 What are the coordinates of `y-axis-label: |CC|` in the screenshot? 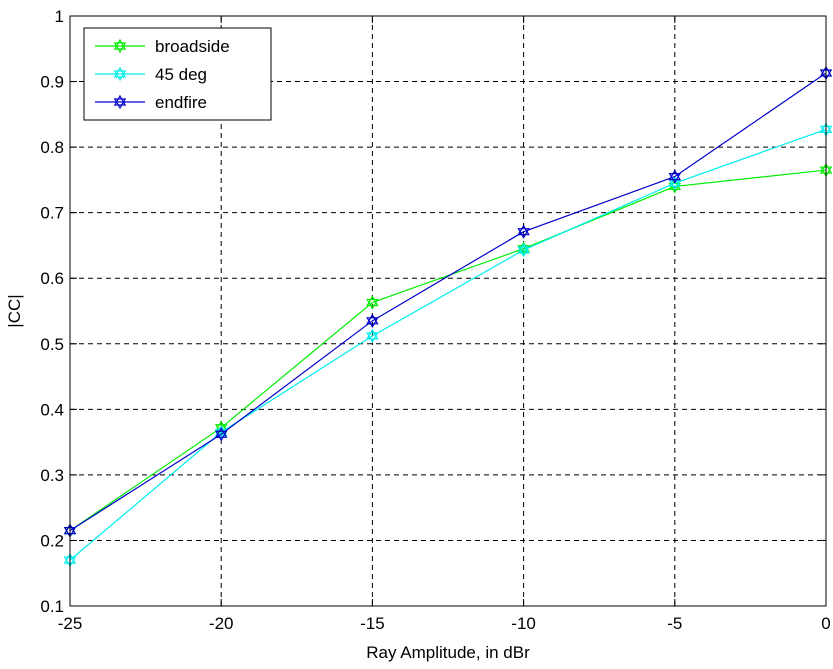 It's located at (14, 310).